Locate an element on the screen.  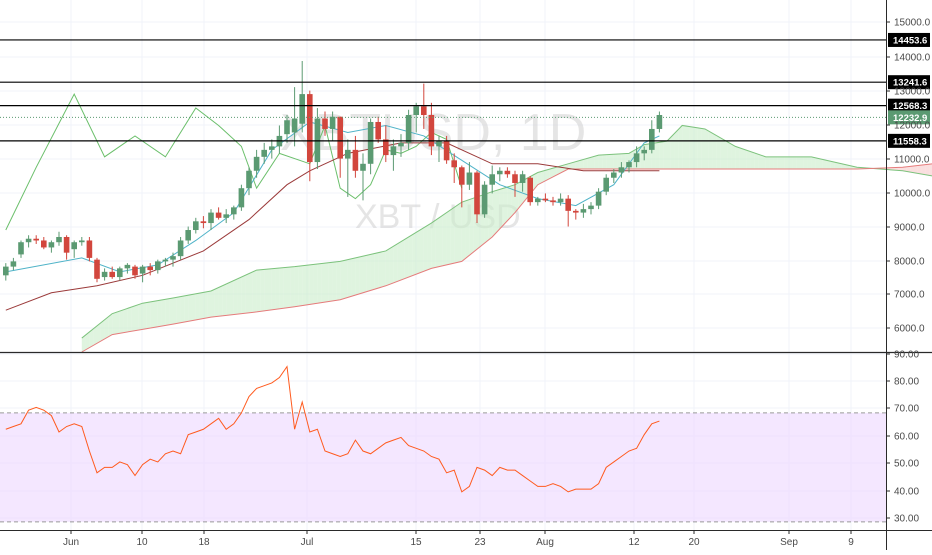
price-tick-label: 15000.0 is located at coordinates (912, 23).